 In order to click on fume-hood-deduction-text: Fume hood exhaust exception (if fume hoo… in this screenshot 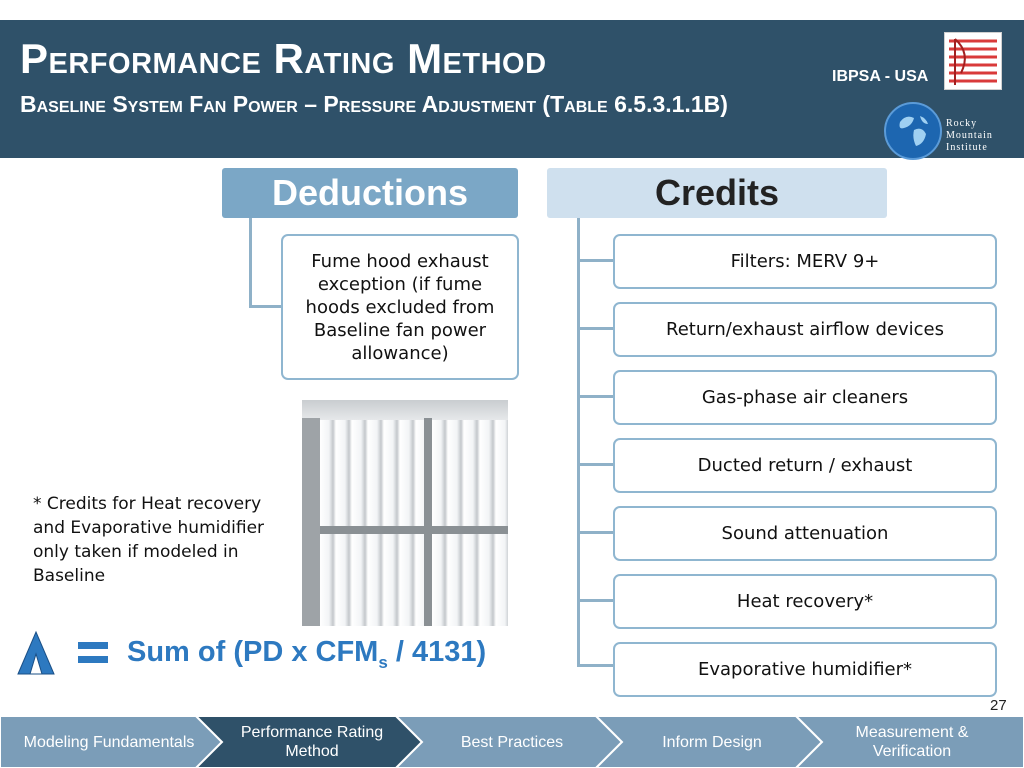, I will do `click(400, 307)`.